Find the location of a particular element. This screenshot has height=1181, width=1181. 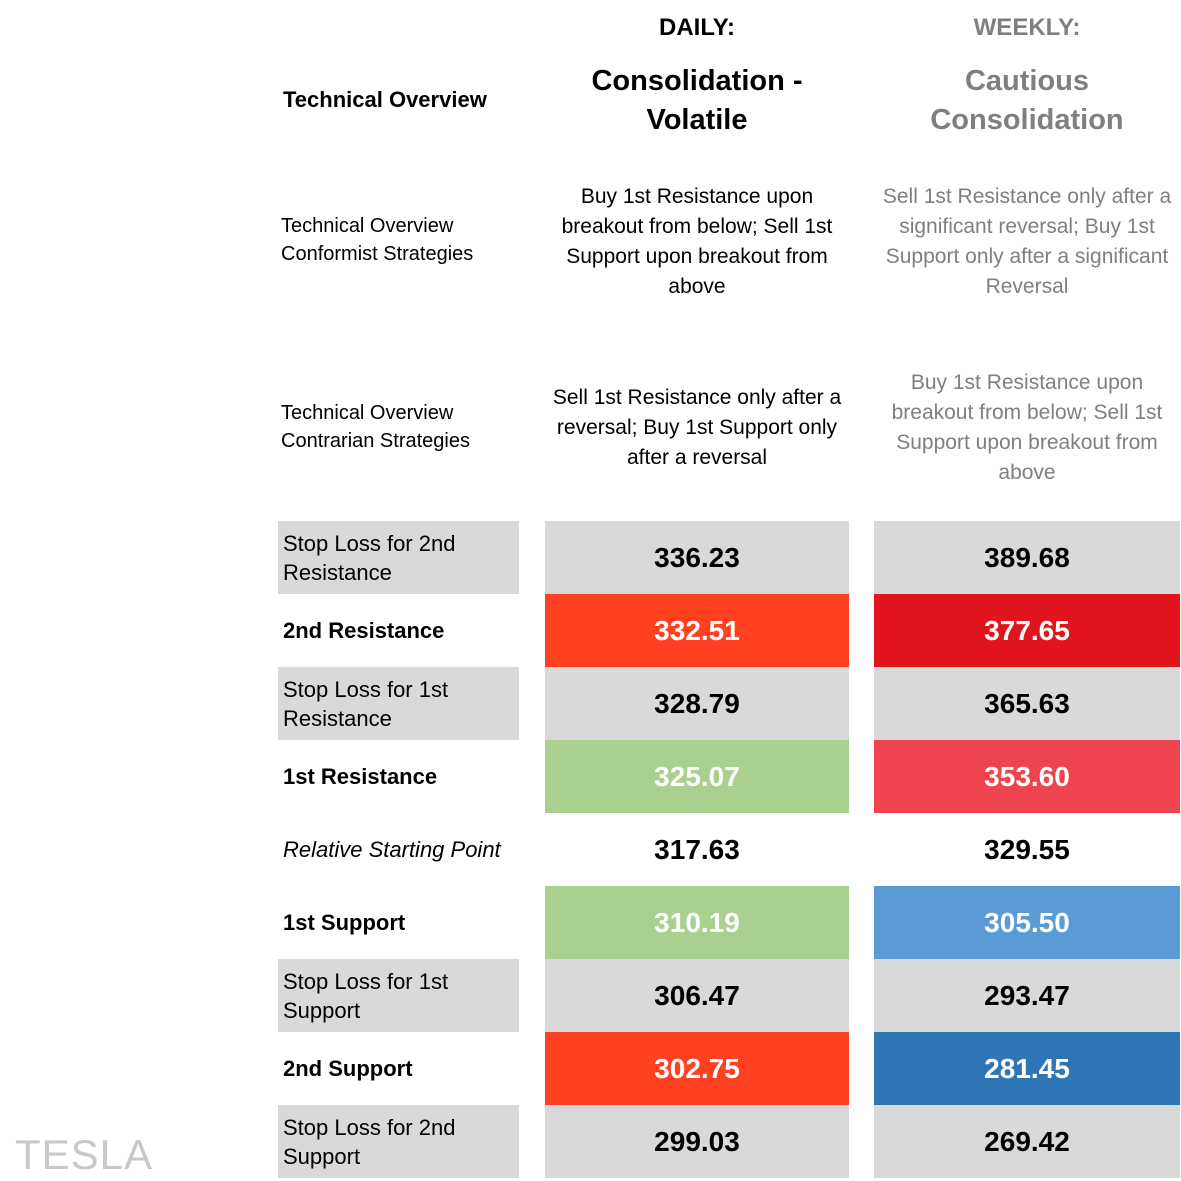

conformist-label-line1: Technical Overview is located at coordinates (367, 226).